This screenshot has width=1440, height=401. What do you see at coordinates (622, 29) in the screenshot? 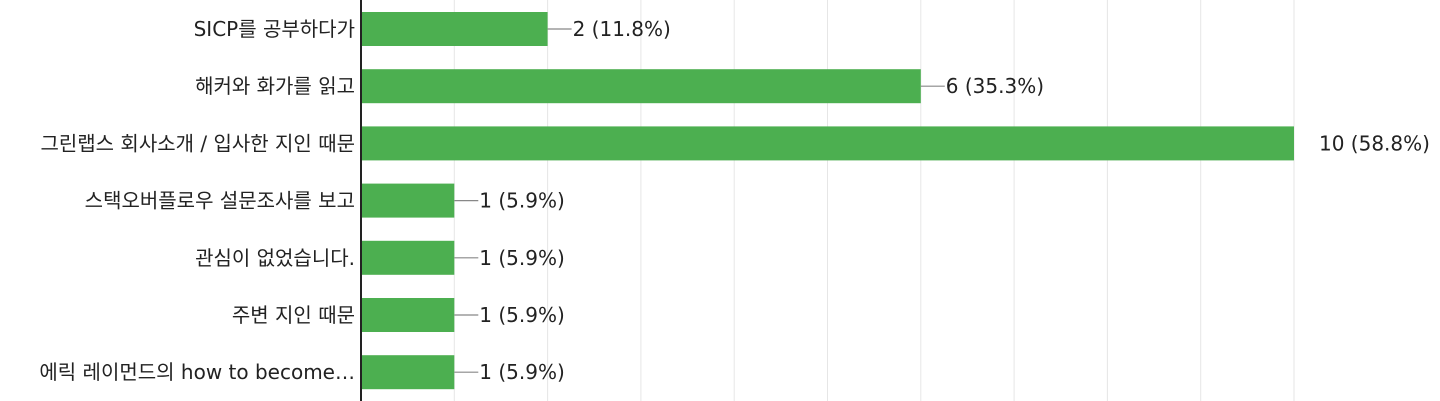
I see `value-label: 2 (11.8%)` at bounding box center [622, 29].